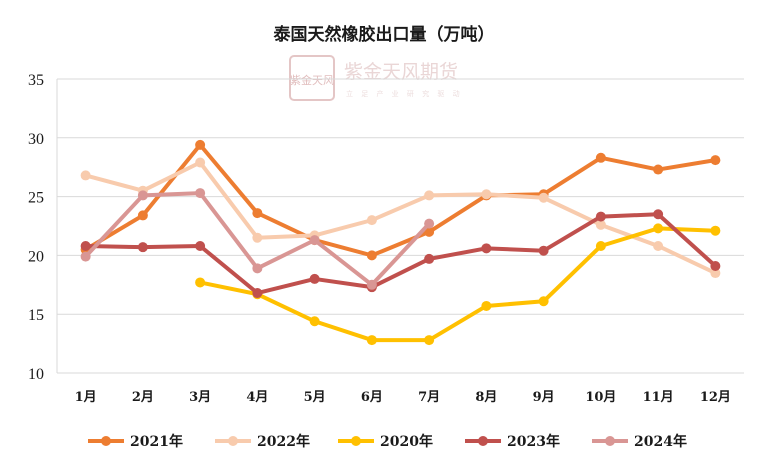 This screenshot has width=768, height=474. What do you see at coordinates (660, 441) in the screenshot?
I see `legend-label: 2024年` at bounding box center [660, 441].